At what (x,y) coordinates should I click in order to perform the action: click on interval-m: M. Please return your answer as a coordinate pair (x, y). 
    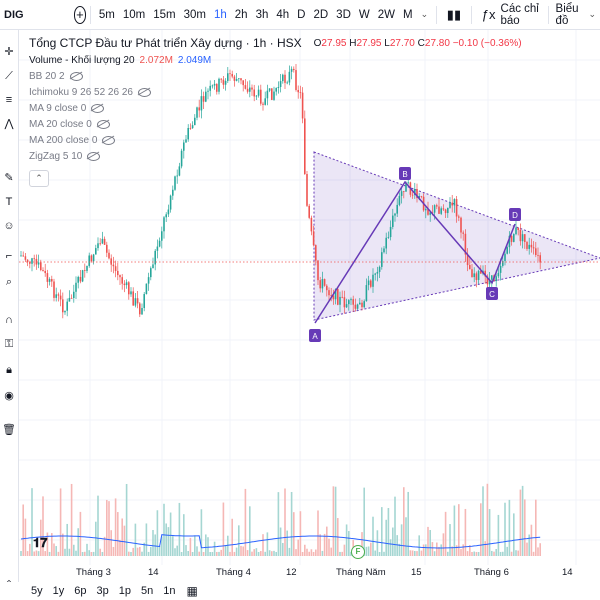
    Looking at the image, I should click on (407, 14).